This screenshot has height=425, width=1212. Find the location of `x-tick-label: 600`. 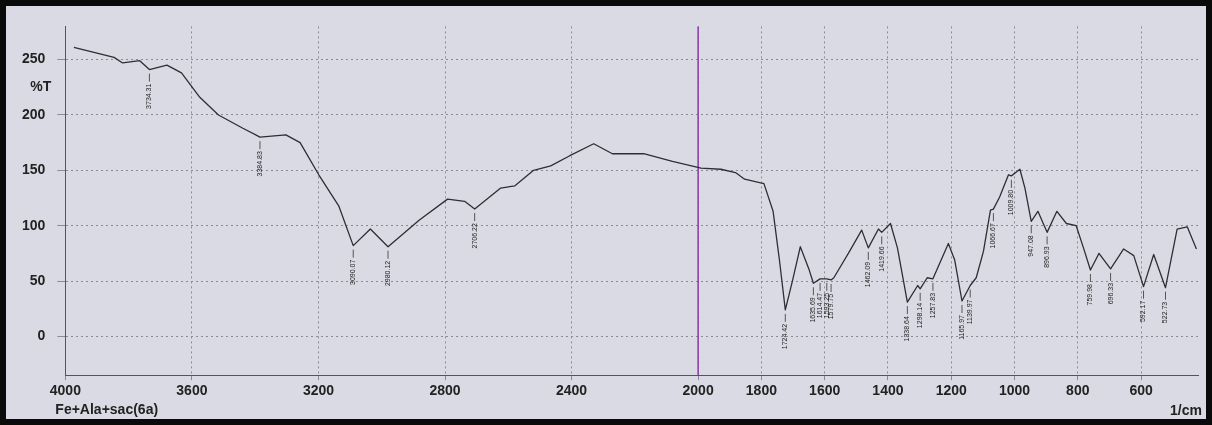

x-tick-label: 600 is located at coordinates (1141, 390).